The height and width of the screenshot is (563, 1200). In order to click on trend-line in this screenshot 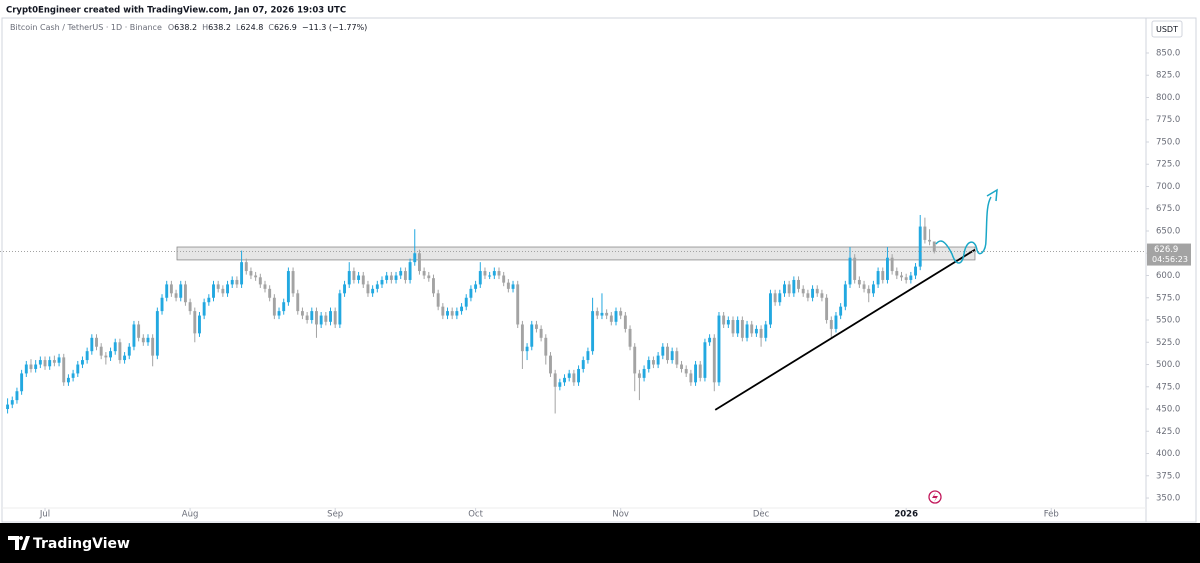, I will do `click(845, 329)`.